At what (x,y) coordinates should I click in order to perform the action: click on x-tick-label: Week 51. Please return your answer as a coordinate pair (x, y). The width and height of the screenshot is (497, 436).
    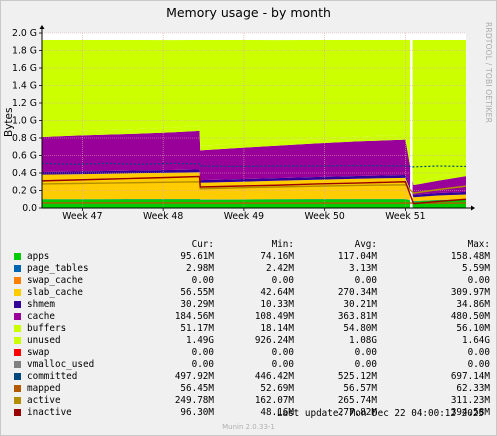
    Looking at the image, I should click on (405, 216).